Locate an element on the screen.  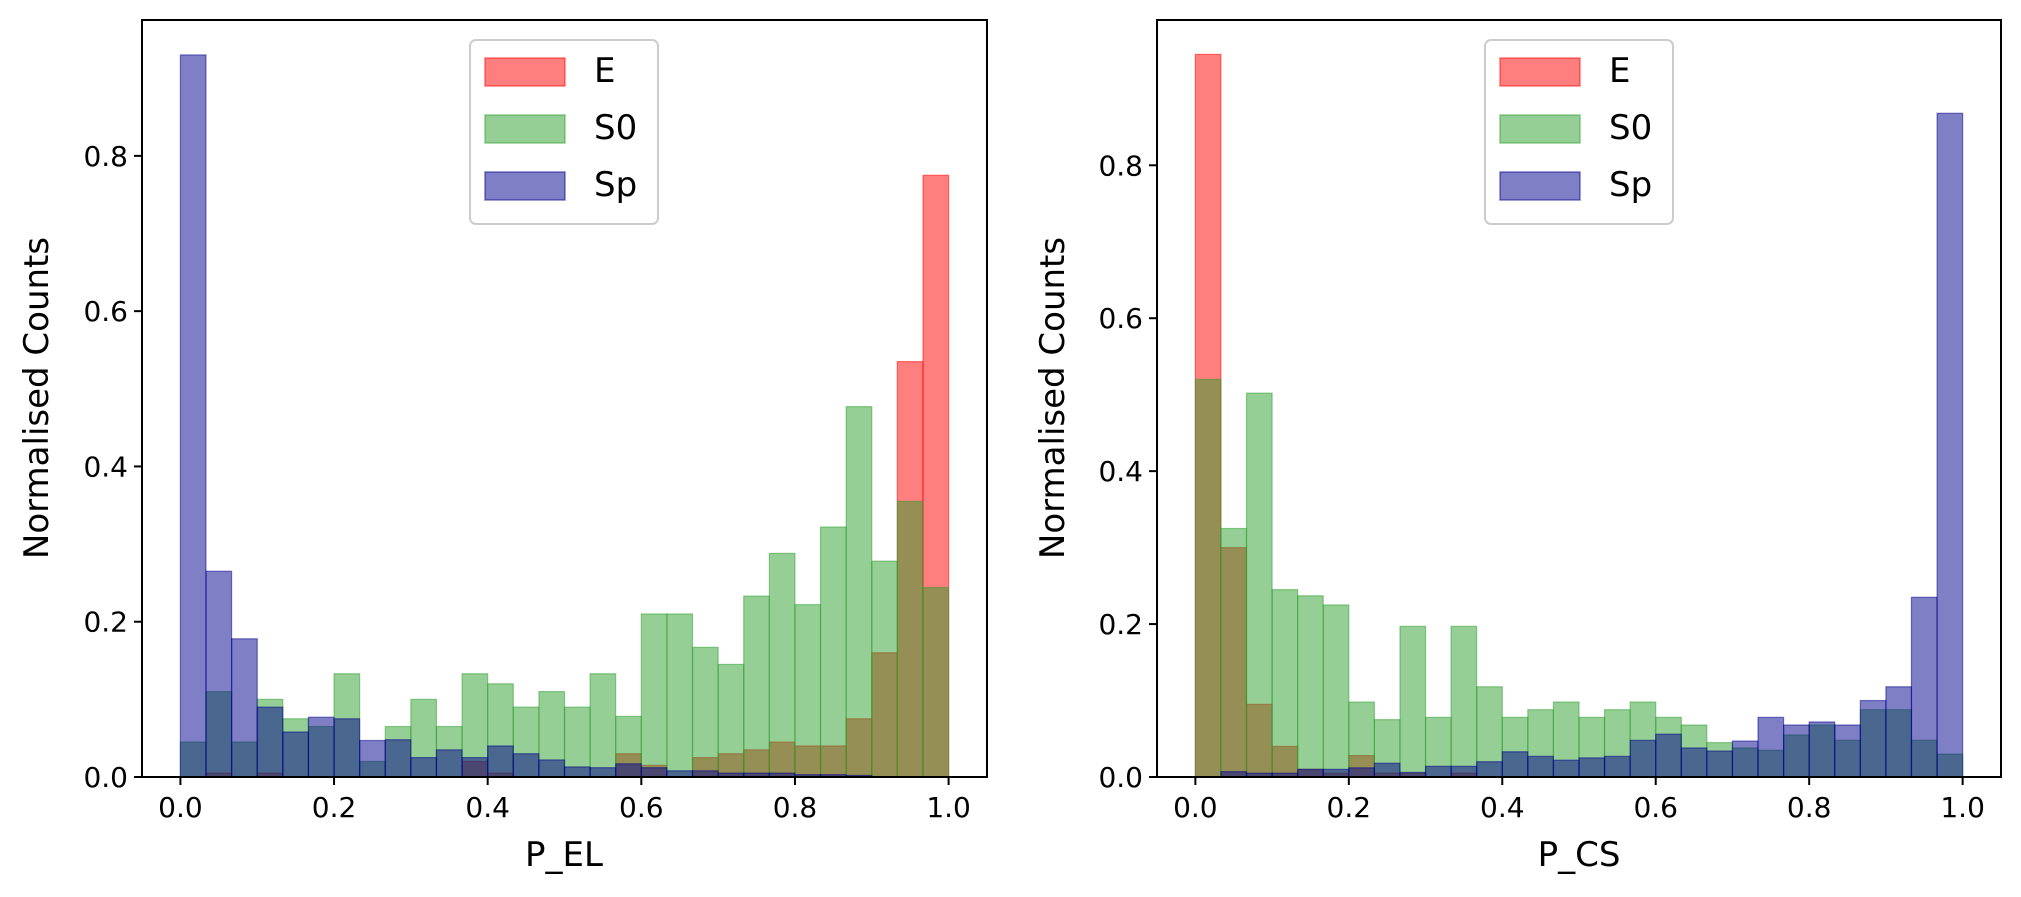
y-tick-label: 0.4 is located at coordinates (105, 466).